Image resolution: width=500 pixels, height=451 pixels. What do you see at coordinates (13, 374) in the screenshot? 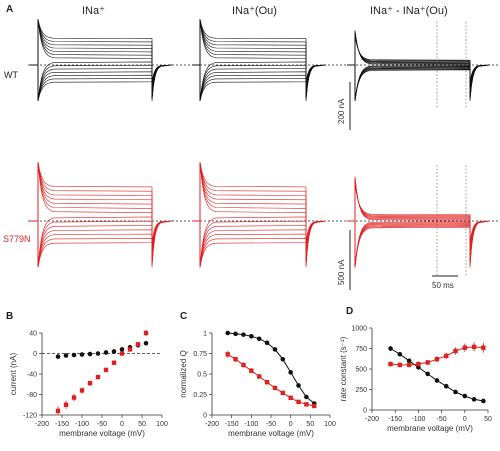
I see `y-axis-label: current (nA)` at bounding box center [13, 374].